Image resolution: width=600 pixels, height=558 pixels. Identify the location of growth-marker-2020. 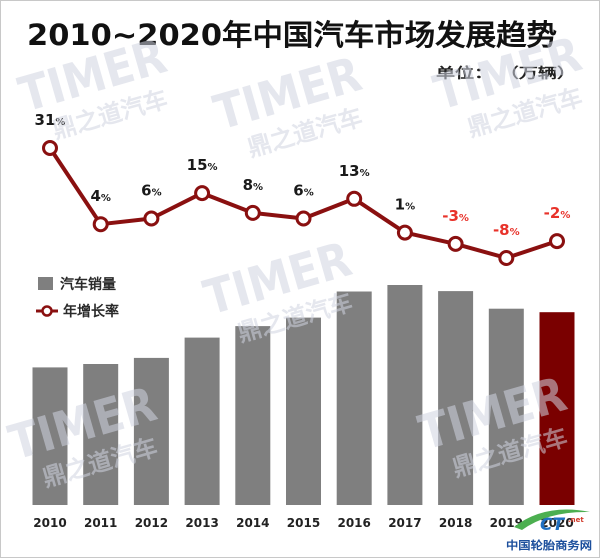
(557, 241).